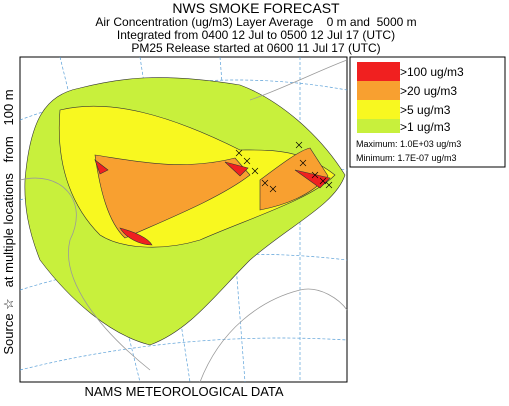 This screenshot has width=509, height=406. I want to click on title: NWS SMOKE FORECAST, so click(256, 8).